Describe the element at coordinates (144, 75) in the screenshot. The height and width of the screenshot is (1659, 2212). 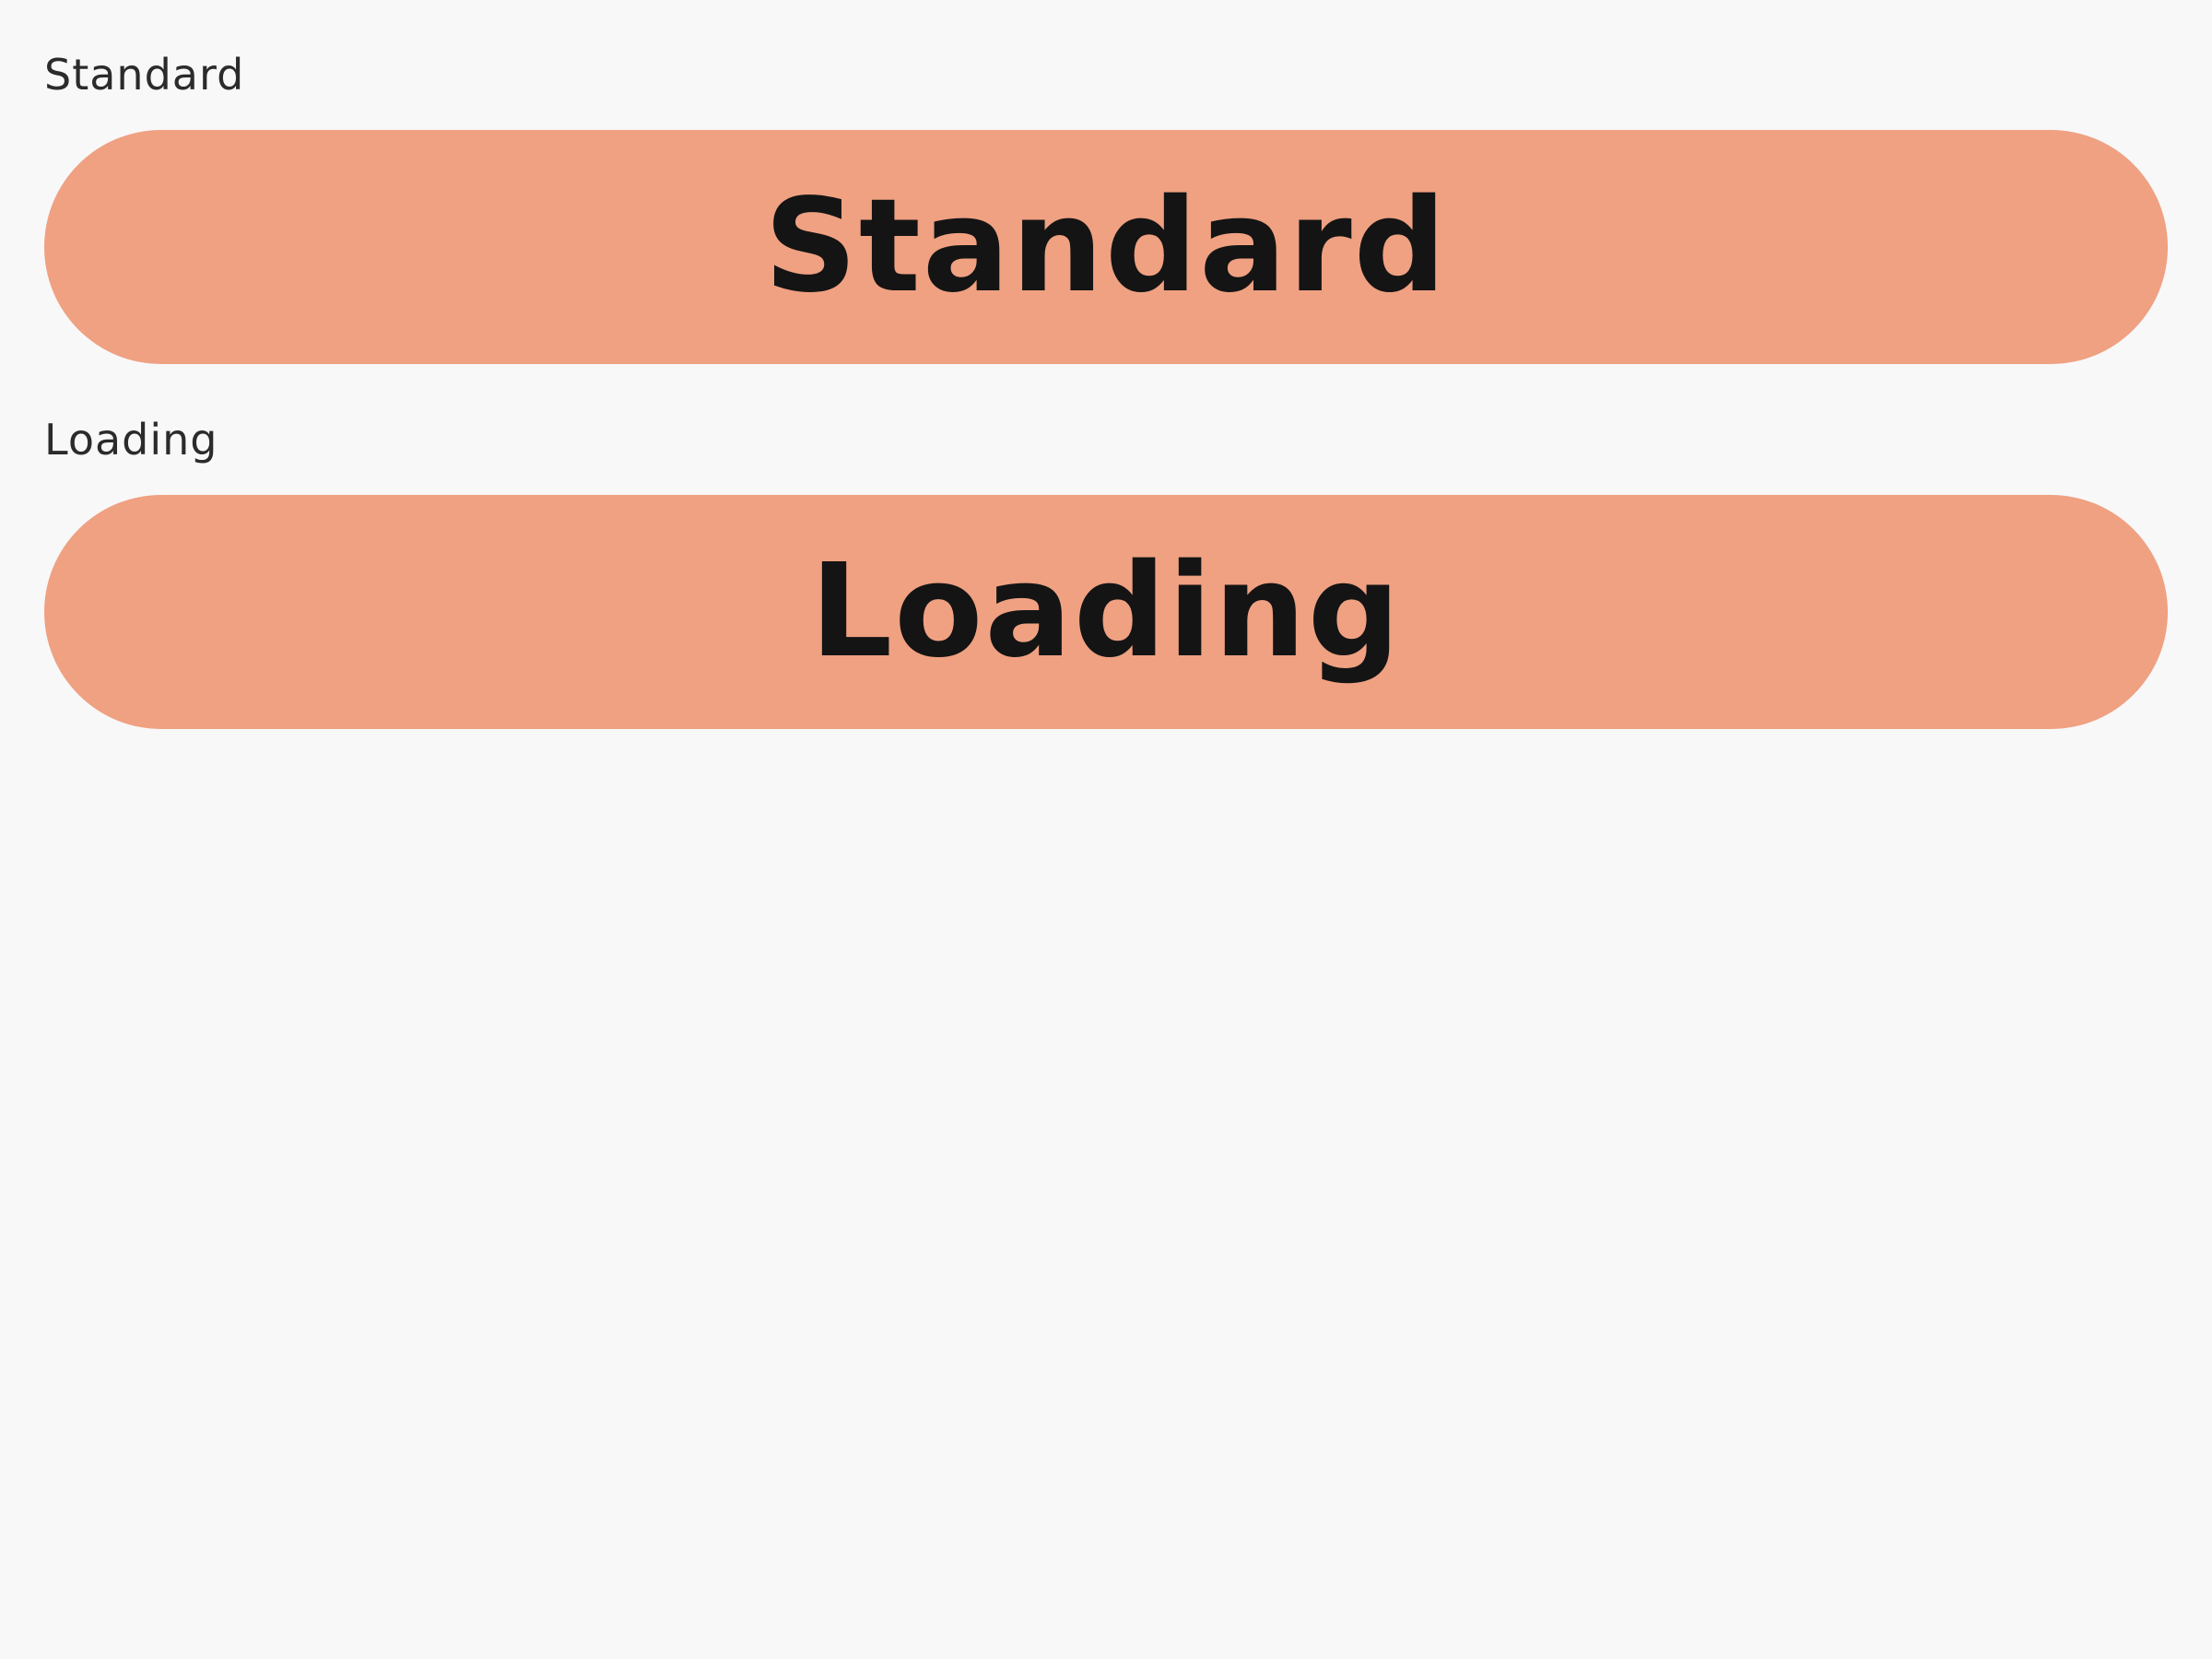
I see `section-label-standard: Standard` at that location.